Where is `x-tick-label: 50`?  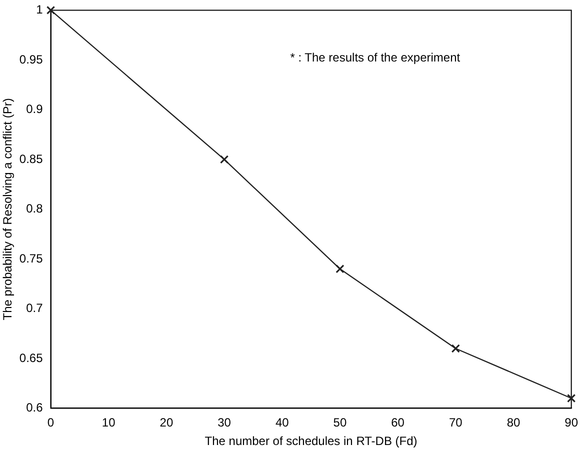 x-tick-label: 50 is located at coordinates (340, 423).